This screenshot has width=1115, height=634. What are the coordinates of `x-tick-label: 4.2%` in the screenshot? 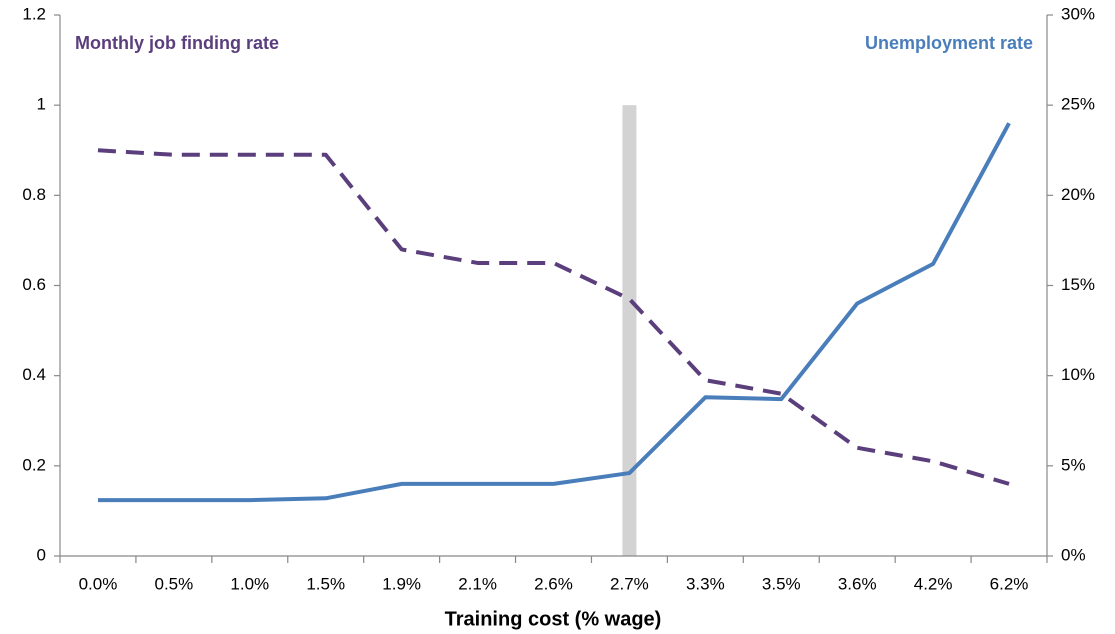 It's located at (933, 583).